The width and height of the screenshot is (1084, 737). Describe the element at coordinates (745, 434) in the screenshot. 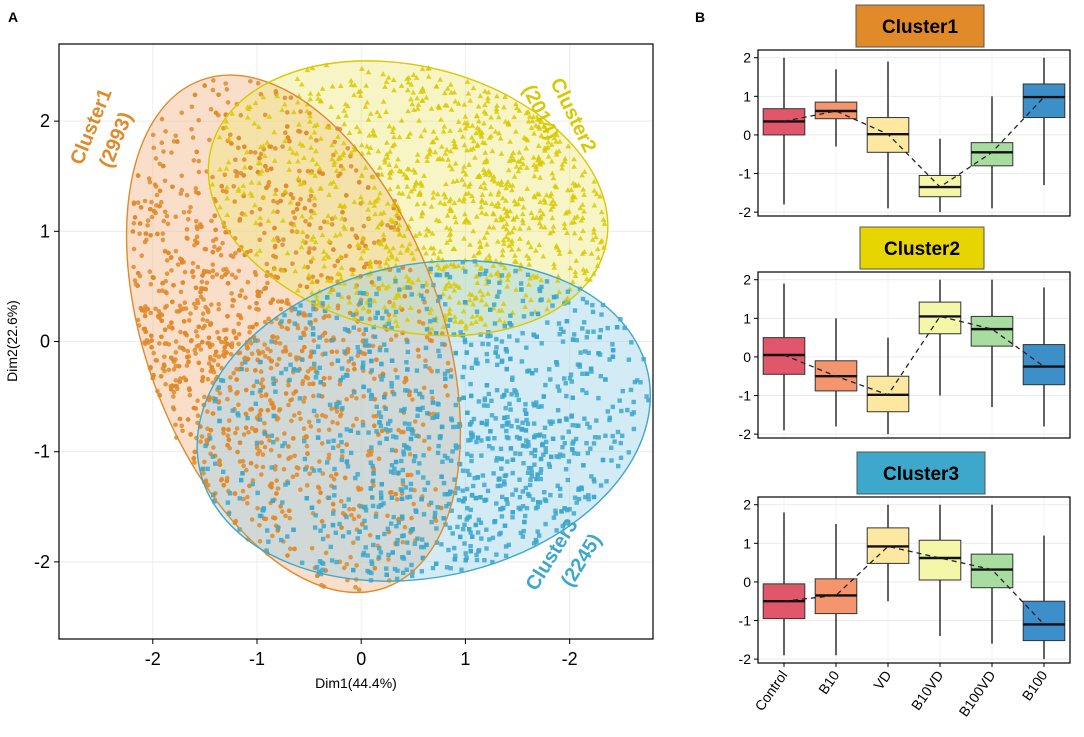

I see `boxplot-y-tick-label: -2` at that location.